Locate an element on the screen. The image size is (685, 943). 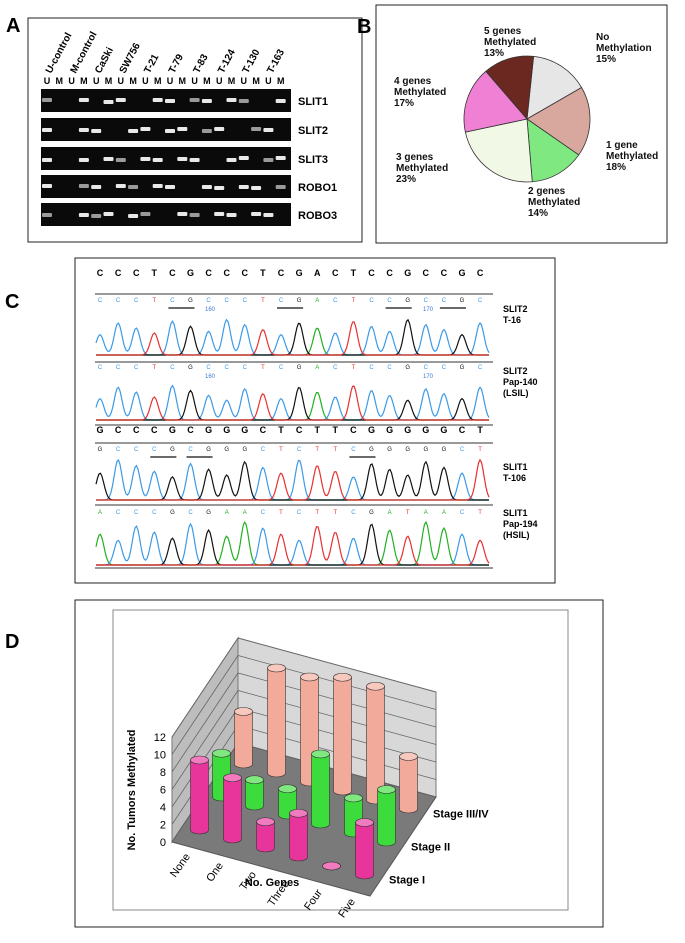
panel-b-frame is located at coordinates (521, 124).